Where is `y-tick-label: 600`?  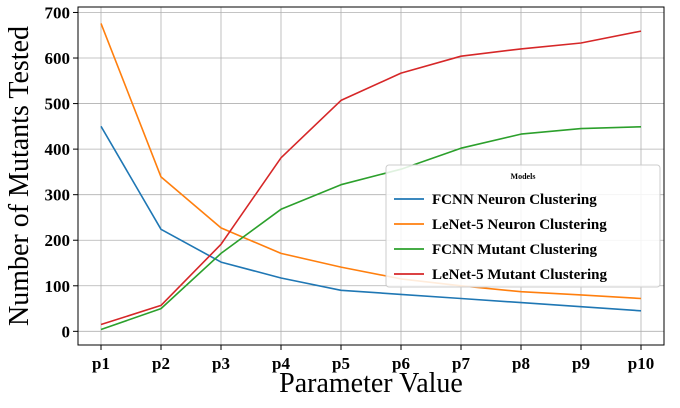
y-tick-label: 600 is located at coordinates (58, 58).